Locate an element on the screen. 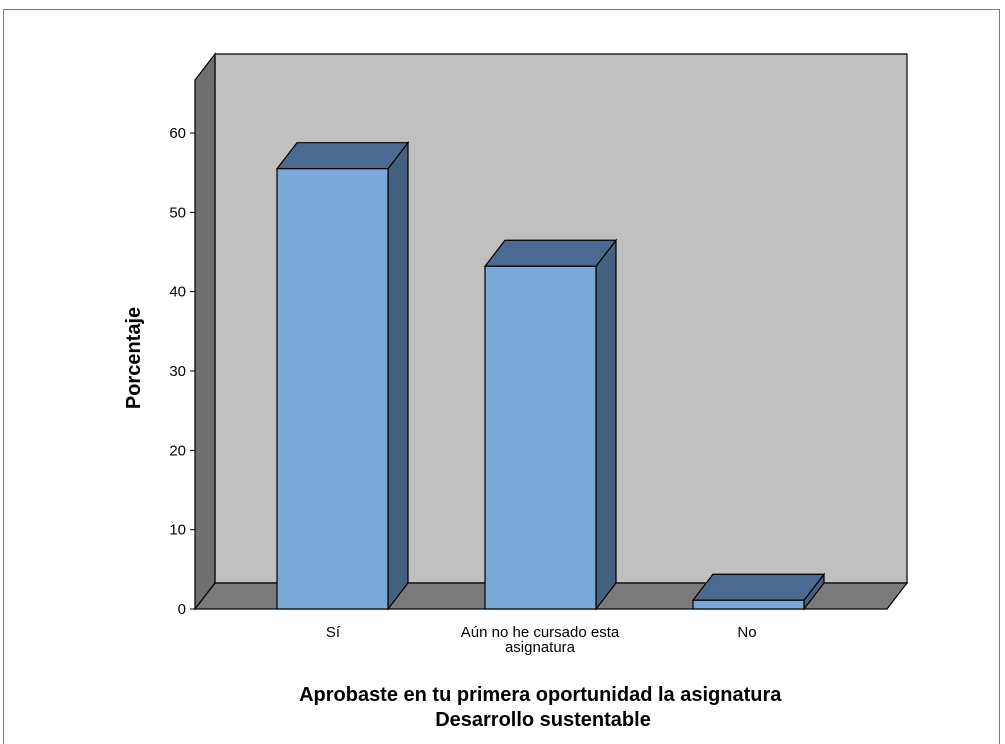  y-tick-label: 30 is located at coordinates (177, 371).